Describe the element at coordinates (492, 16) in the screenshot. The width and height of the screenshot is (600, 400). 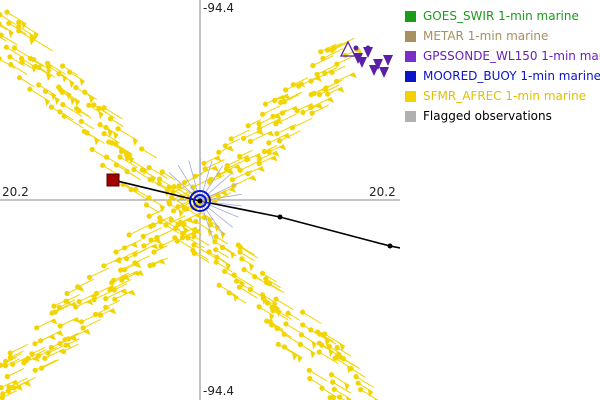
I see `legend-item-goes-swir: GOES_SWIR 1-min marine` at that location.